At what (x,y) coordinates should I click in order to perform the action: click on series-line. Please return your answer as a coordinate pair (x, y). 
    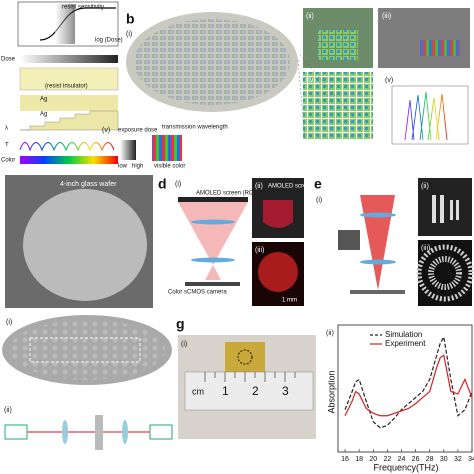
    Looking at the image, I should click on (408, 385).